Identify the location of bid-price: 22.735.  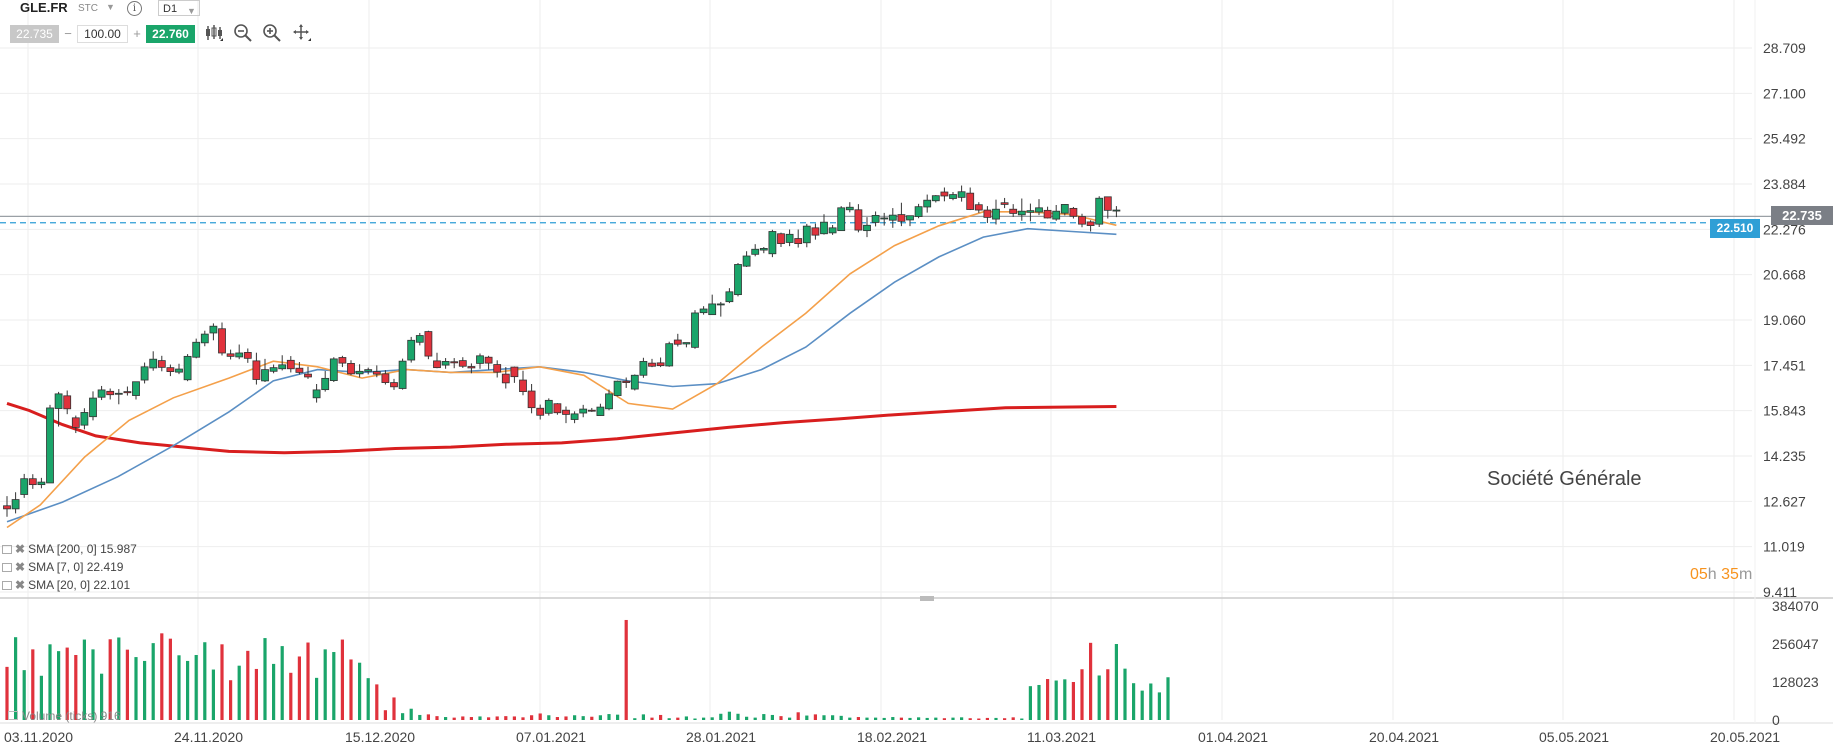
(34, 34).